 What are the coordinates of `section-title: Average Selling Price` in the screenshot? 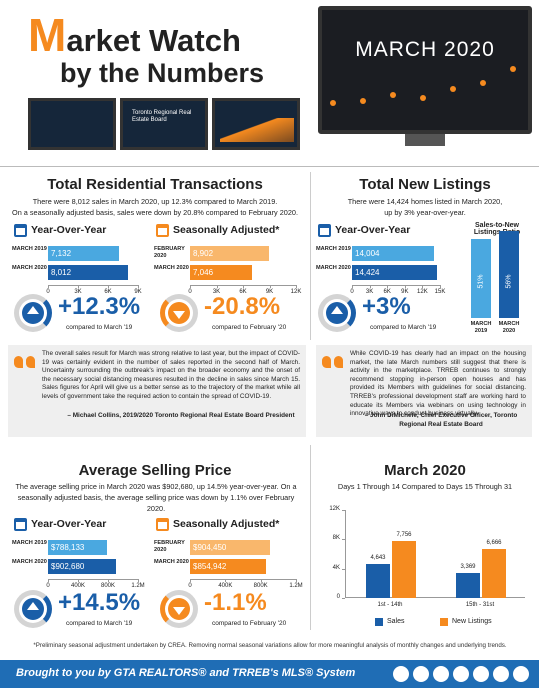 It's located at (155, 470).